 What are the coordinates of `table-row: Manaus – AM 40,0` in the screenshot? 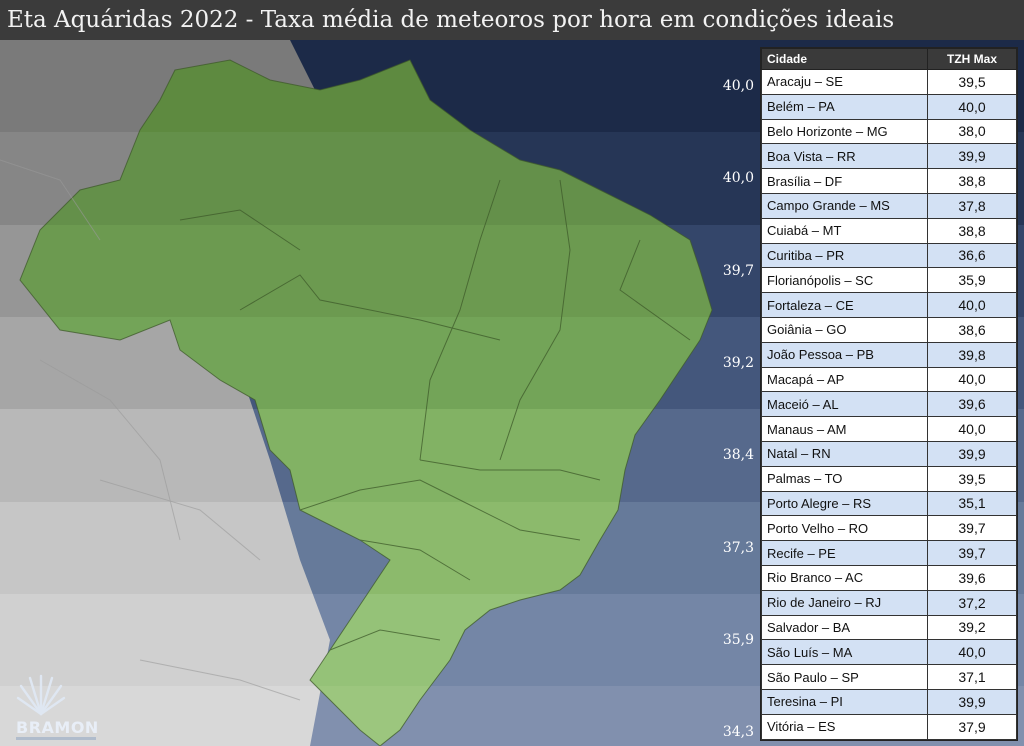 It's located at (889, 429).